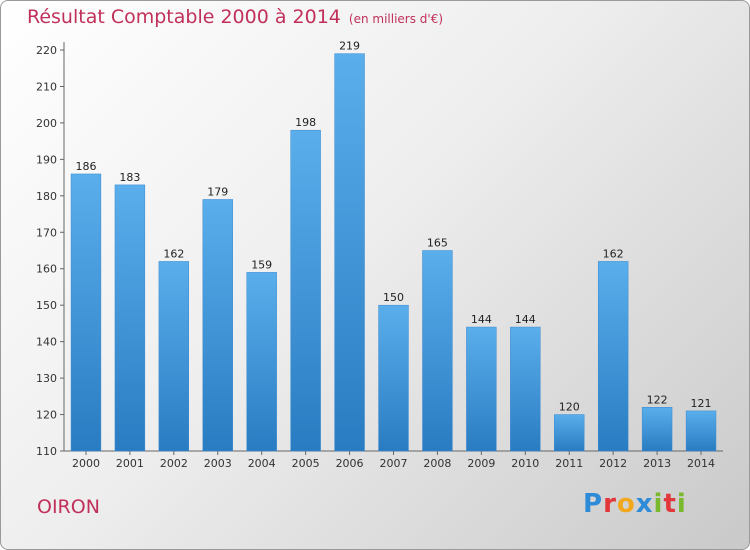 The image size is (750, 550). Describe the element at coordinates (305, 122) in the screenshot. I see `bar-value-label: 198` at that location.